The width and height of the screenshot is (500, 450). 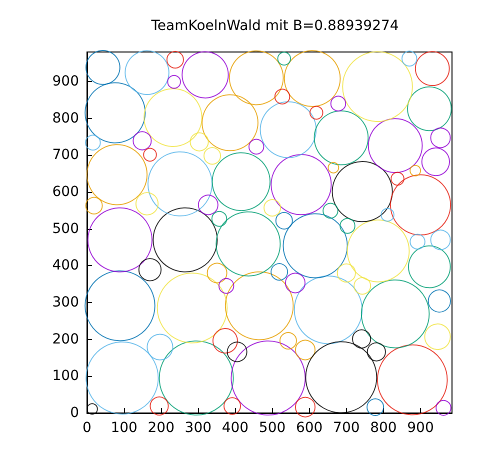 I want to click on y-tick-label: 500, so click(x=65, y=228).